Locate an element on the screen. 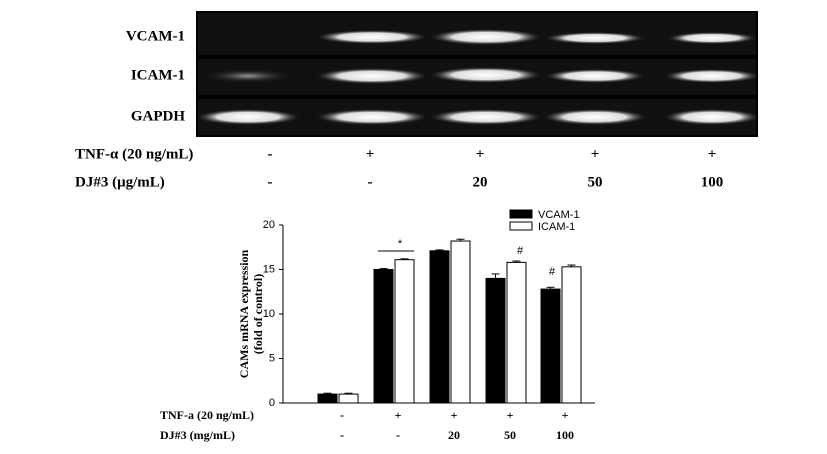  y-tick-label: 0 is located at coordinates (272, 403).